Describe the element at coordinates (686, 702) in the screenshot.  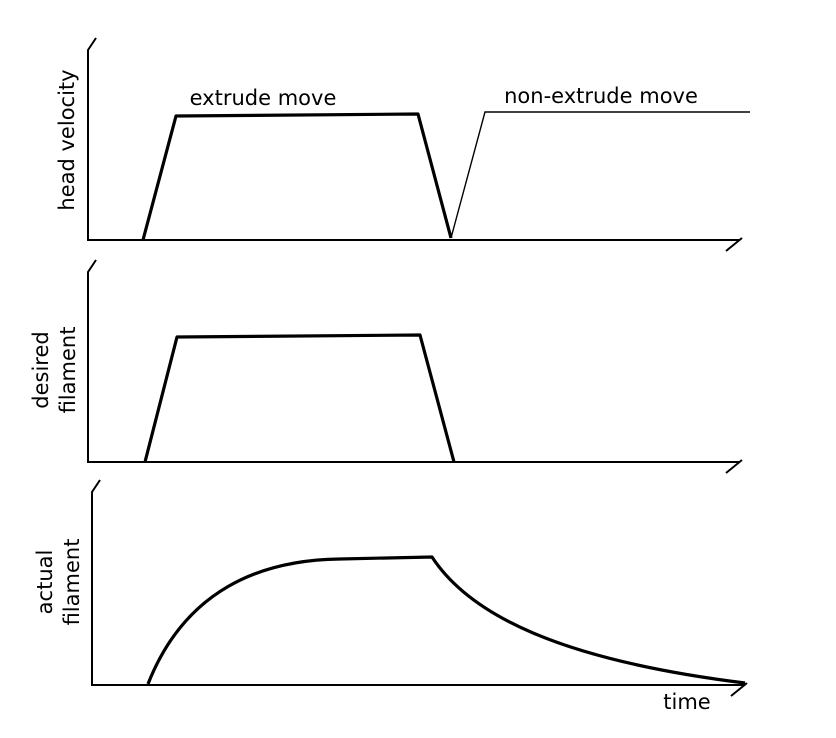
I see `x-axis-label: time` at that location.